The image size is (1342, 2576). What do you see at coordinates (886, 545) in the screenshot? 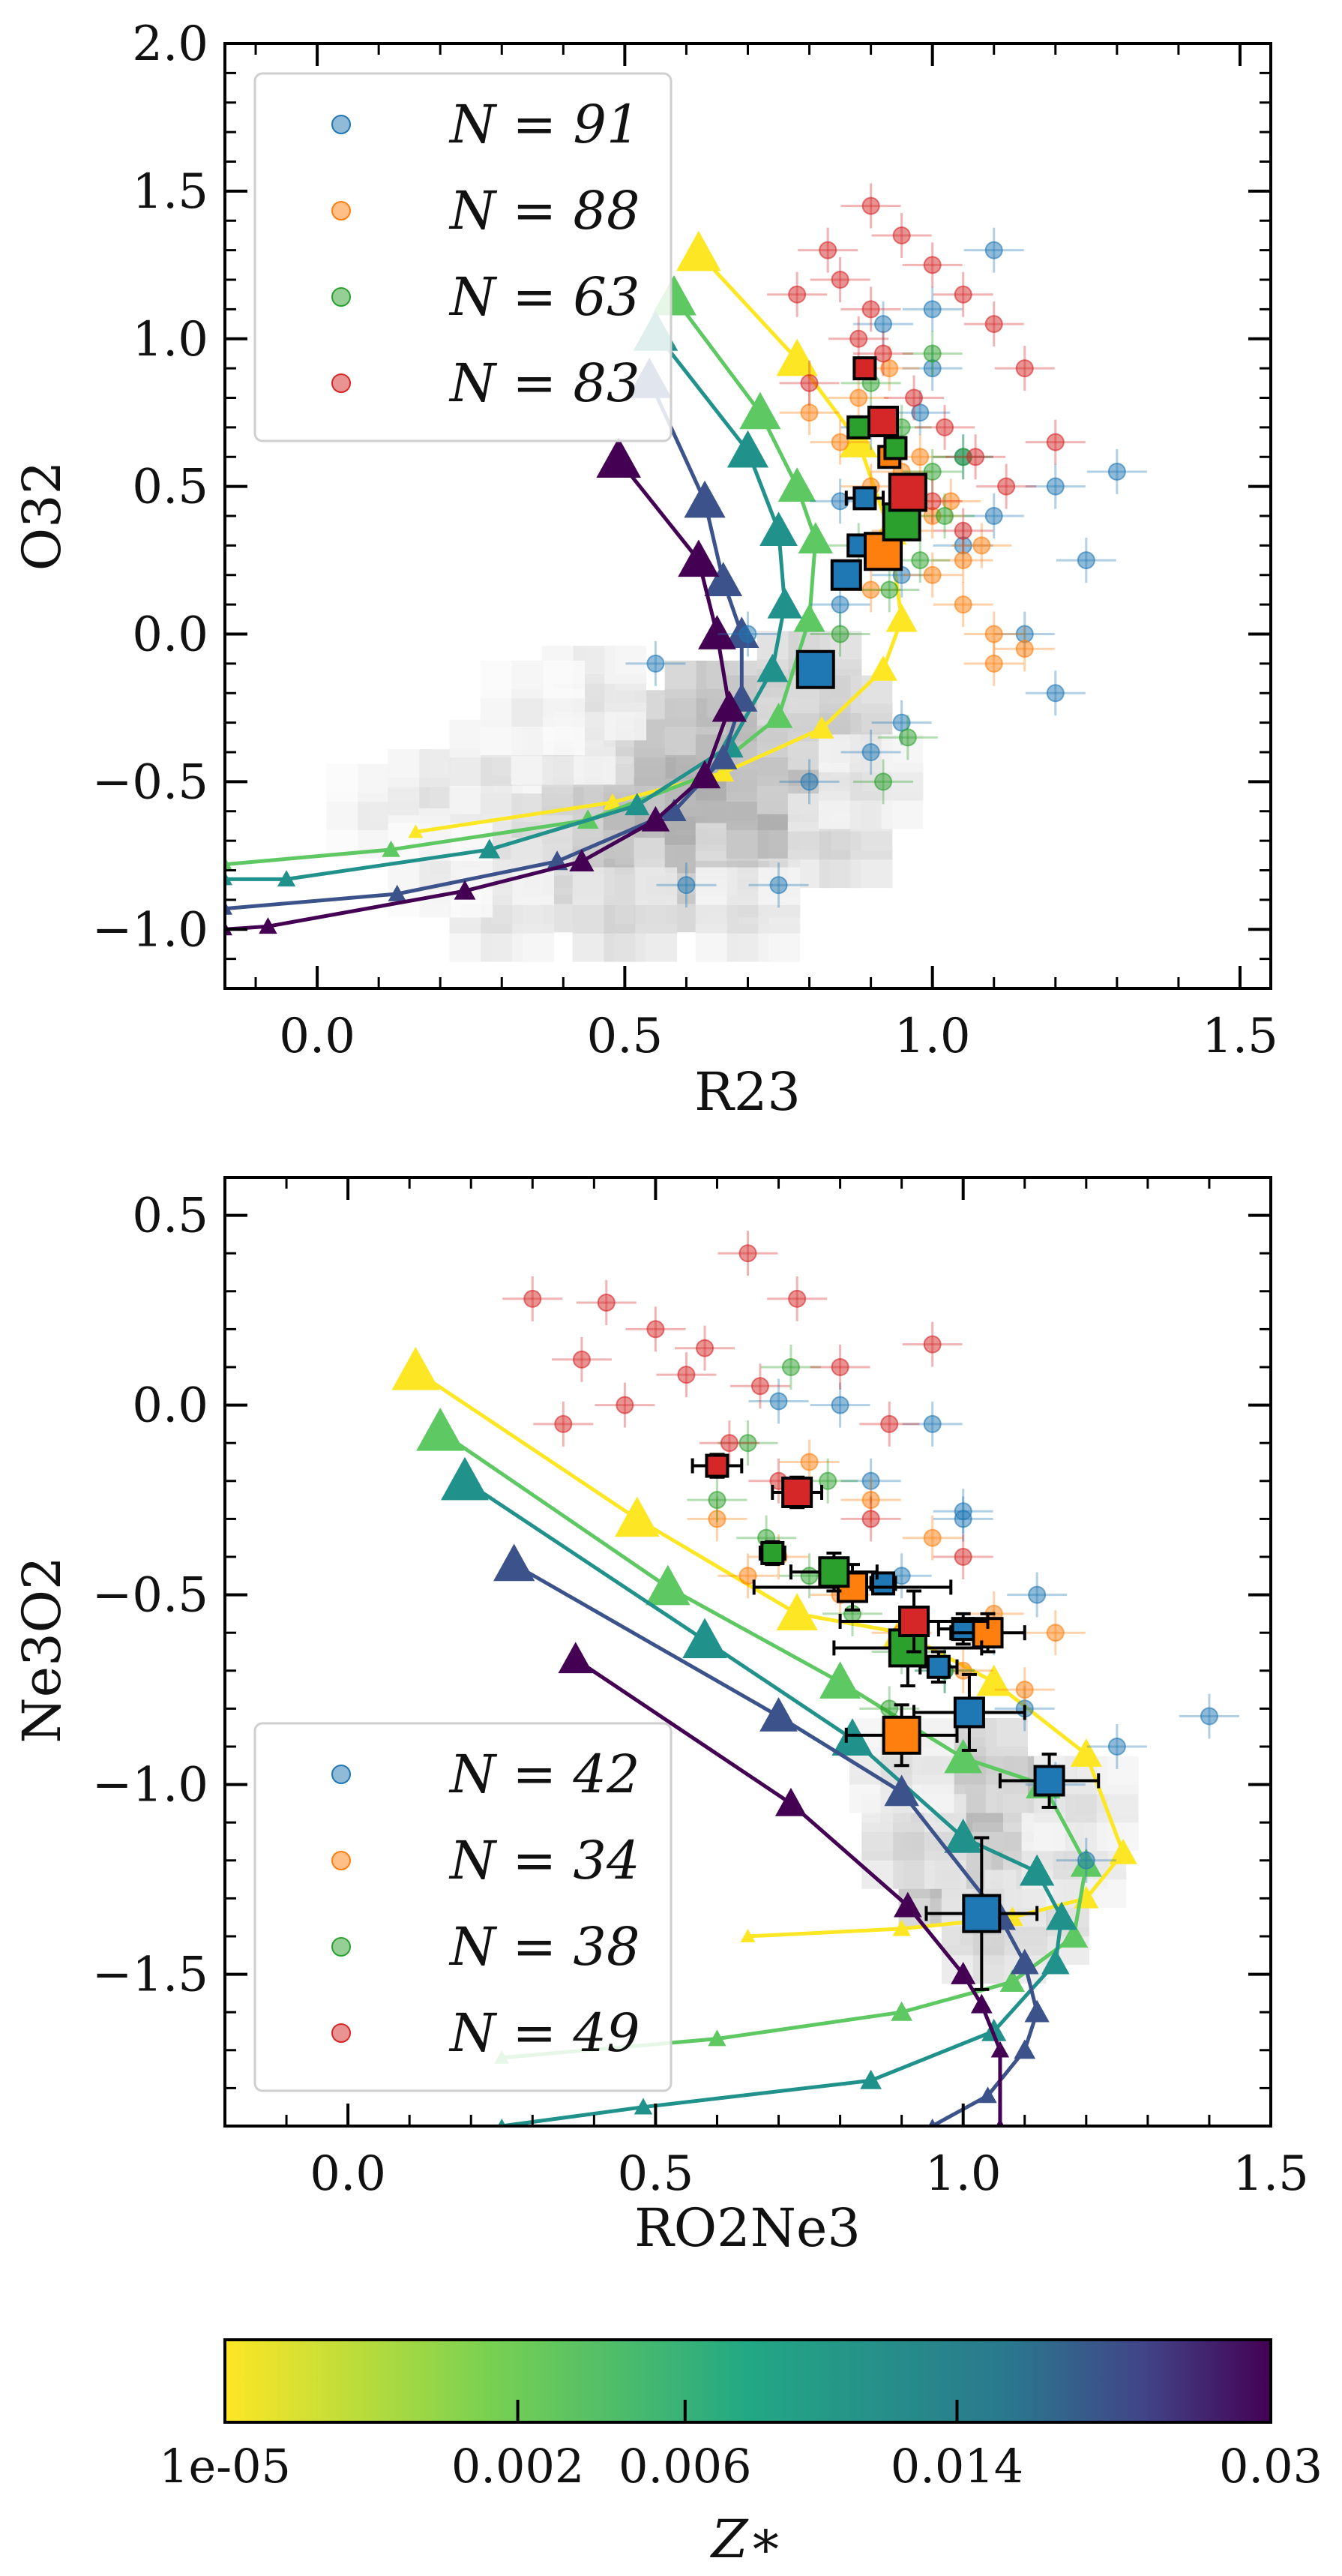
I see `top-scatter-points` at bounding box center [886, 545].